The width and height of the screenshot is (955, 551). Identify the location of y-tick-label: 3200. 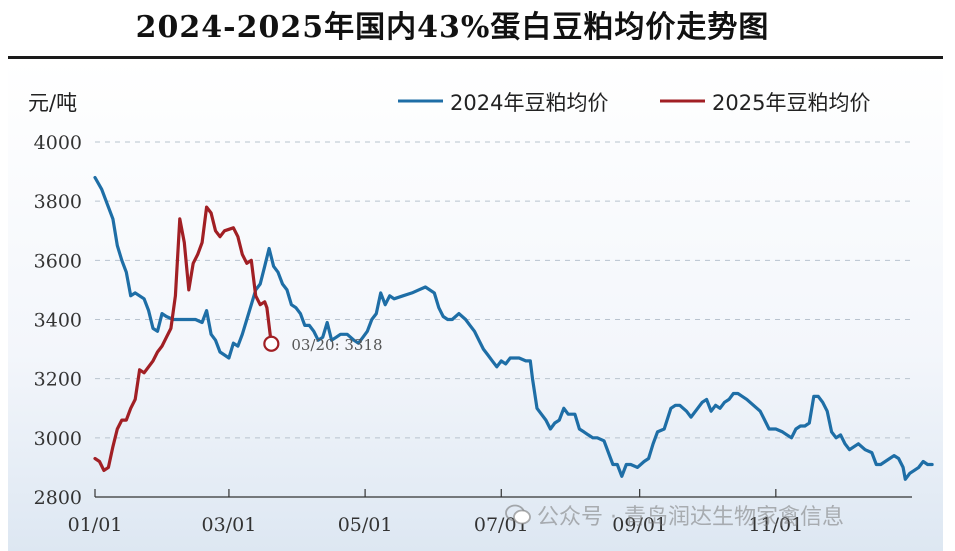
(58, 380).